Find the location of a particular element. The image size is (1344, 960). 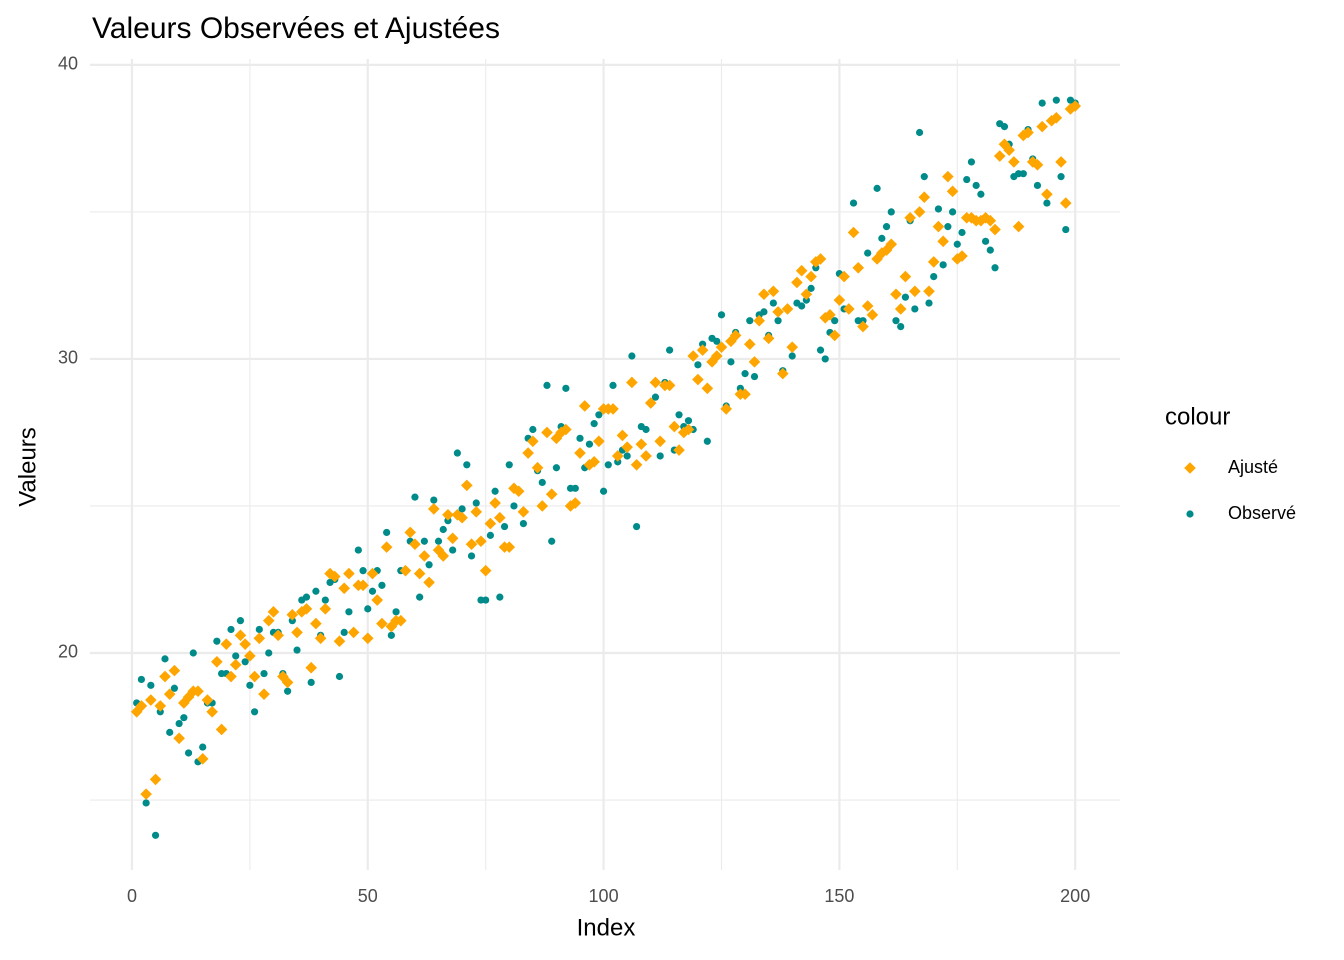

x-tick-label: 0 is located at coordinates (132, 896).